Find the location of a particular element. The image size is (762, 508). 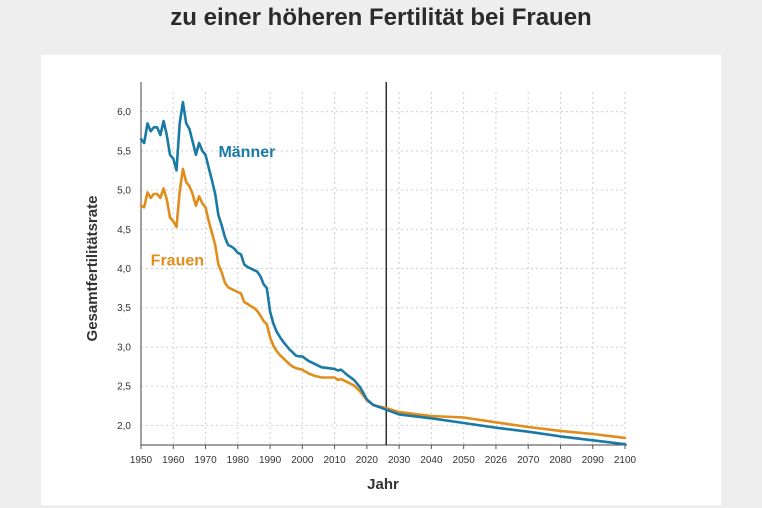

y-axis-title: Gesamtfertilitätsrate is located at coordinates (92, 269).